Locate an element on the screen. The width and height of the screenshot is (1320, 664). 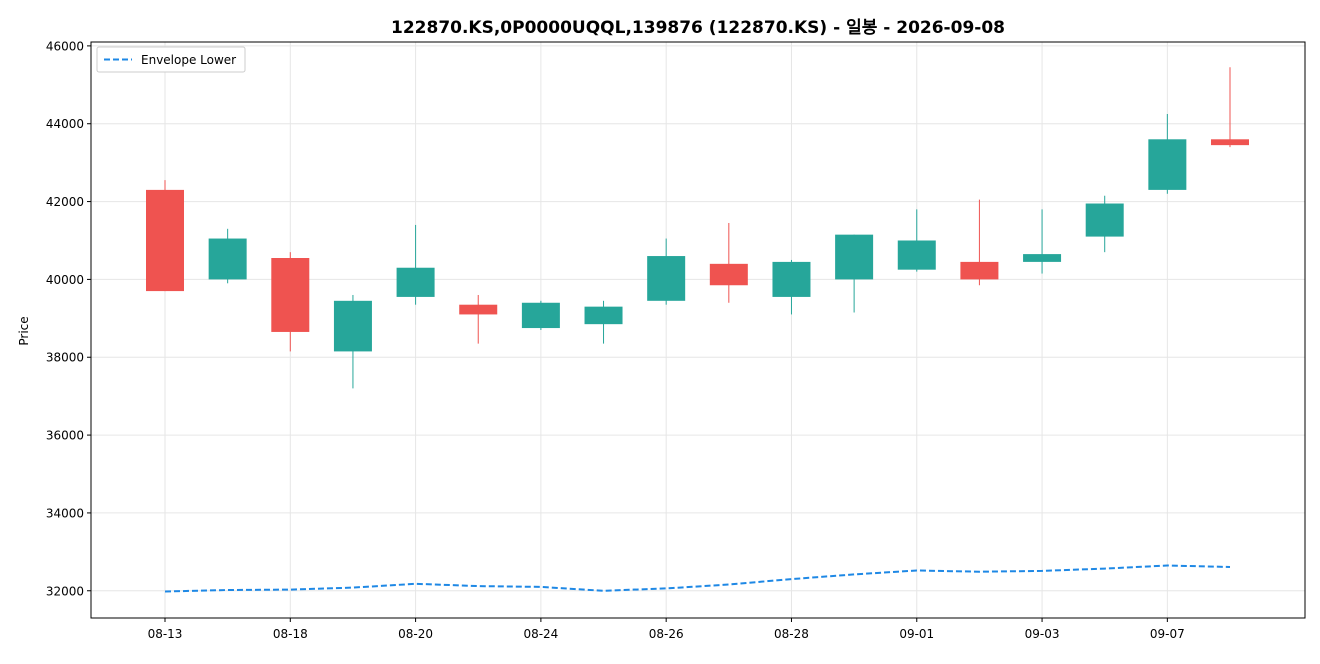
y-tick-label: 38000 is located at coordinates (65, 358).